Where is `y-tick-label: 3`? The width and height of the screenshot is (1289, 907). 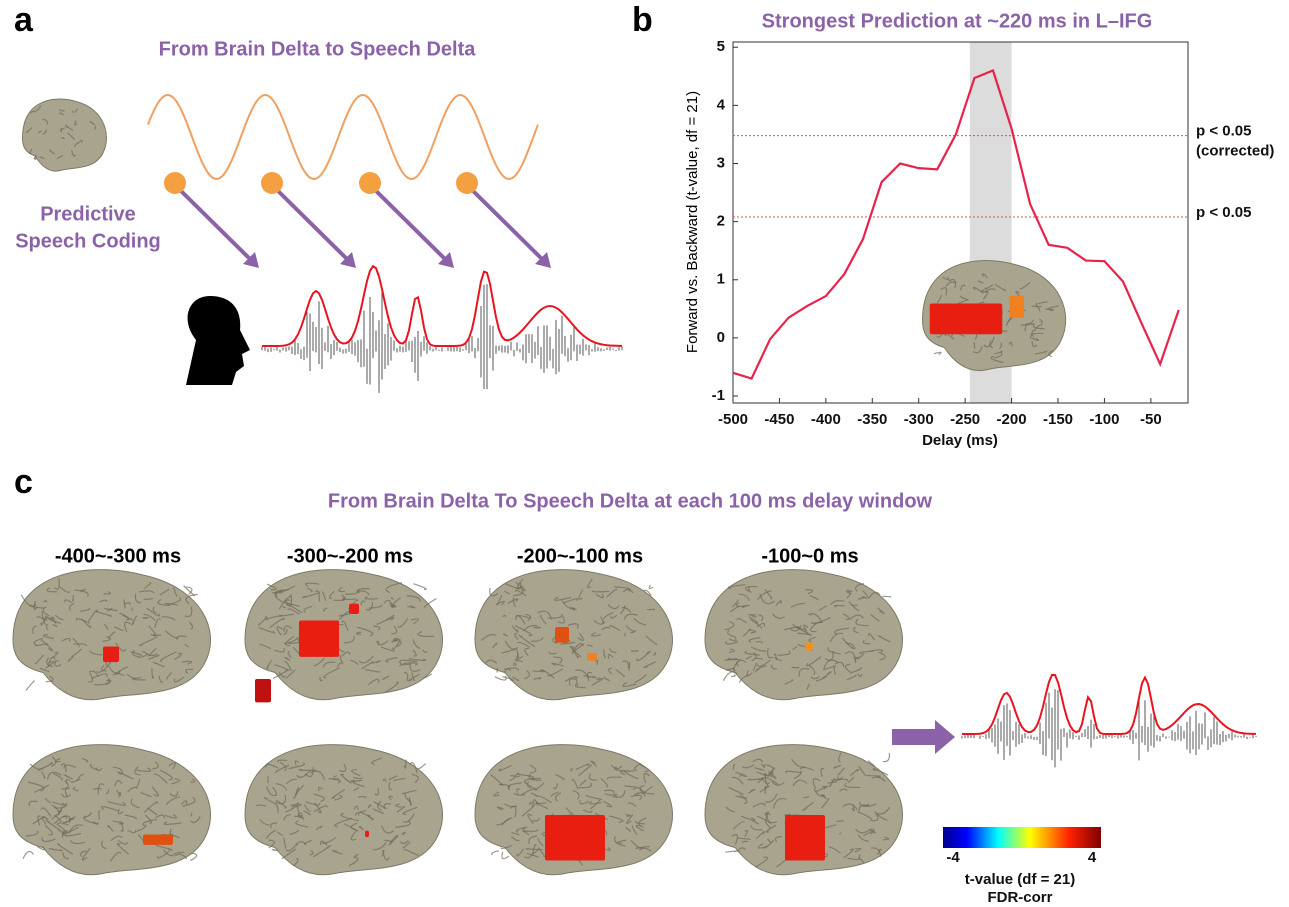
y-tick-label: 3 is located at coordinates (721, 162).